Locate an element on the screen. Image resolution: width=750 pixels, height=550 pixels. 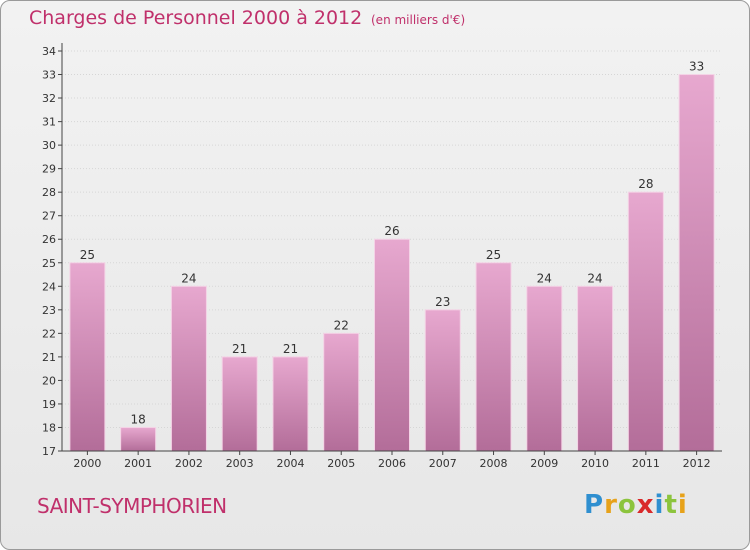
x-tick-label: 2008 is located at coordinates (494, 463).